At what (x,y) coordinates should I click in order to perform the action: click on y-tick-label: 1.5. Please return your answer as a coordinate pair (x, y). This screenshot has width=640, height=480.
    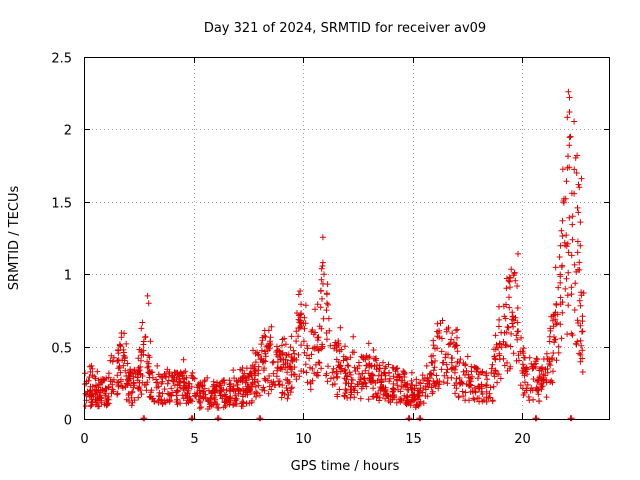
    Looking at the image, I should click on (61, 204).